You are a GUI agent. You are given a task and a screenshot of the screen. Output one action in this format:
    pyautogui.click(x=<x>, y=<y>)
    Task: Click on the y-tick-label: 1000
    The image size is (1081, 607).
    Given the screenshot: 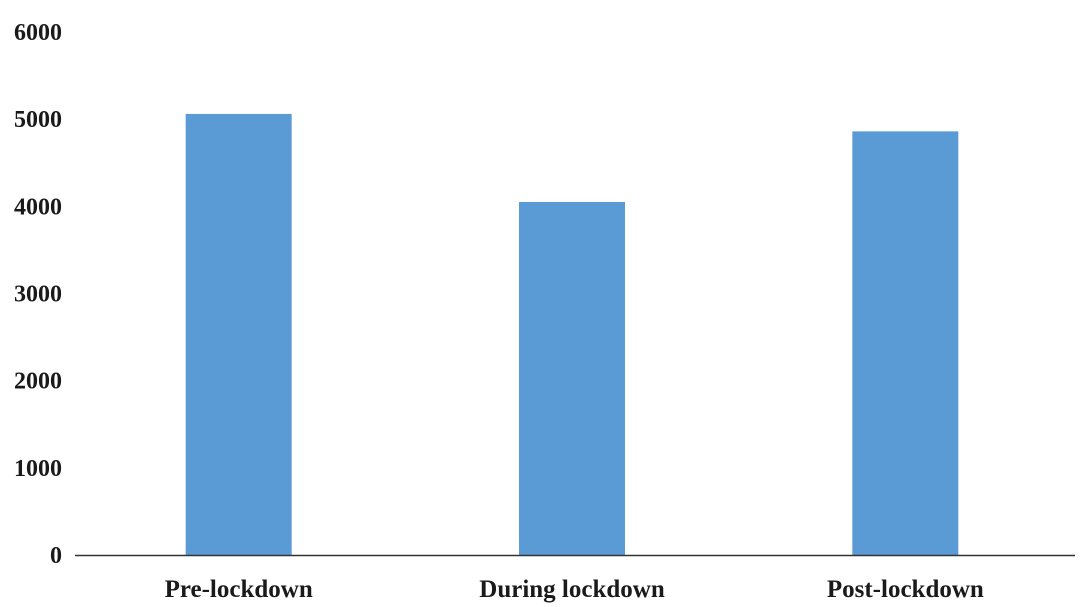 What is the action you would take?
    pyautogui.click(x=38, y=469)
    